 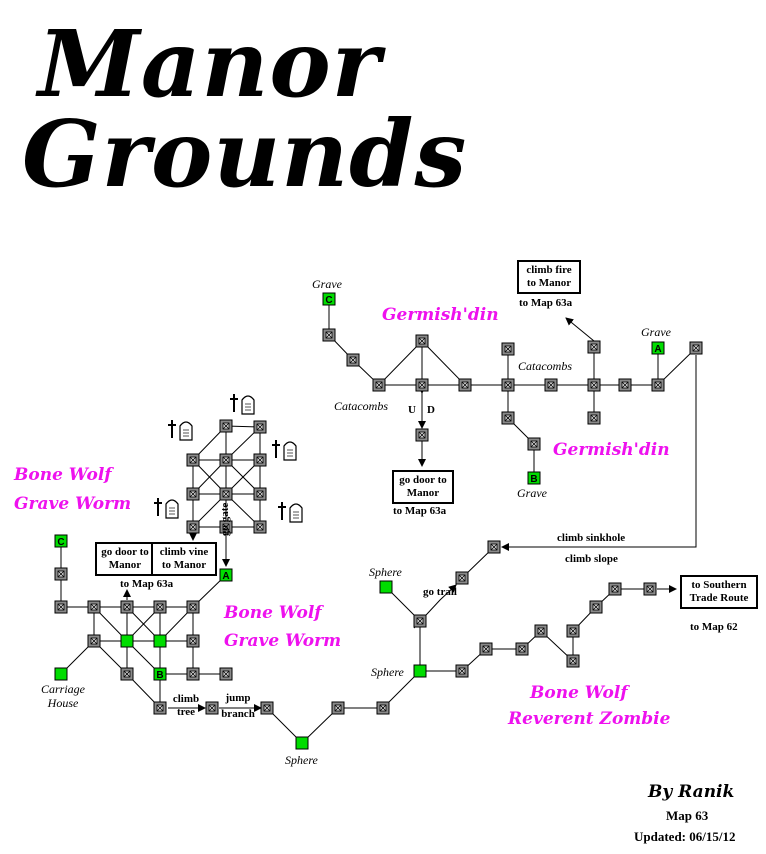 I want to click on map-number: Map 63, so click(x=687, y=815).